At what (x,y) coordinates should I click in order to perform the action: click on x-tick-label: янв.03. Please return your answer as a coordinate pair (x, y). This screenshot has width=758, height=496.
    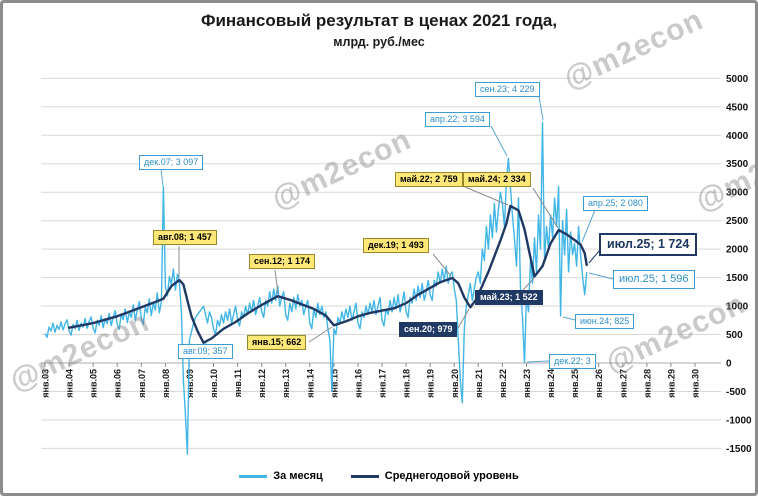
    Looking at the image, I should click on (46, 383).